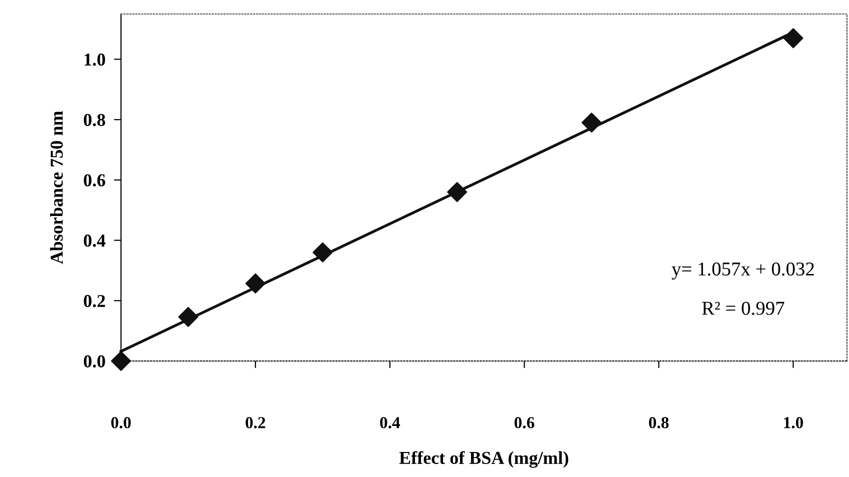  Describe the element at coordinates (256, 422) in the screenshot. I see `x-tick-label: 0.2` at that location.